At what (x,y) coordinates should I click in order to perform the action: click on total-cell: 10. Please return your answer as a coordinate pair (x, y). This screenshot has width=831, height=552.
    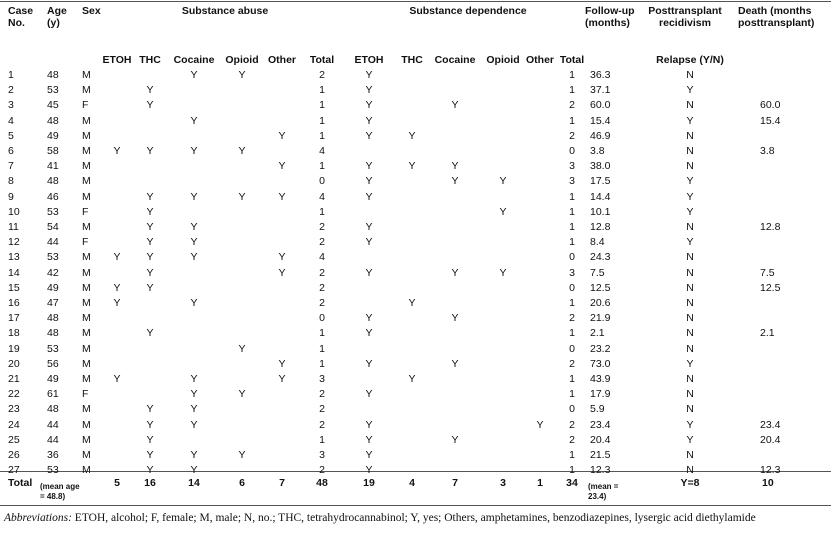
    Looking at the image, I should click on (768, 483).